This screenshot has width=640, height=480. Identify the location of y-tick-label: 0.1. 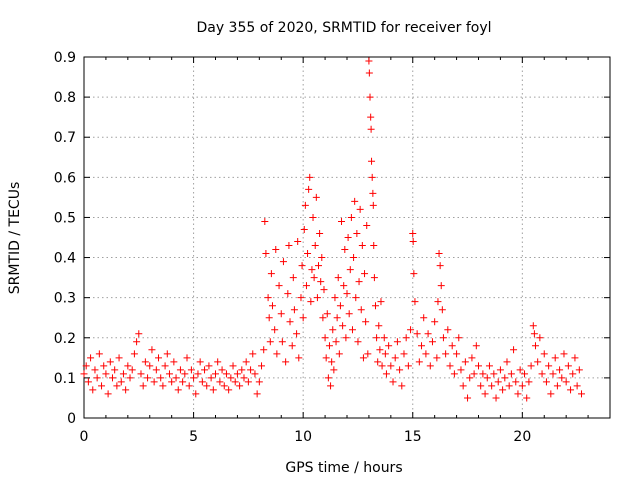
(65, 379).